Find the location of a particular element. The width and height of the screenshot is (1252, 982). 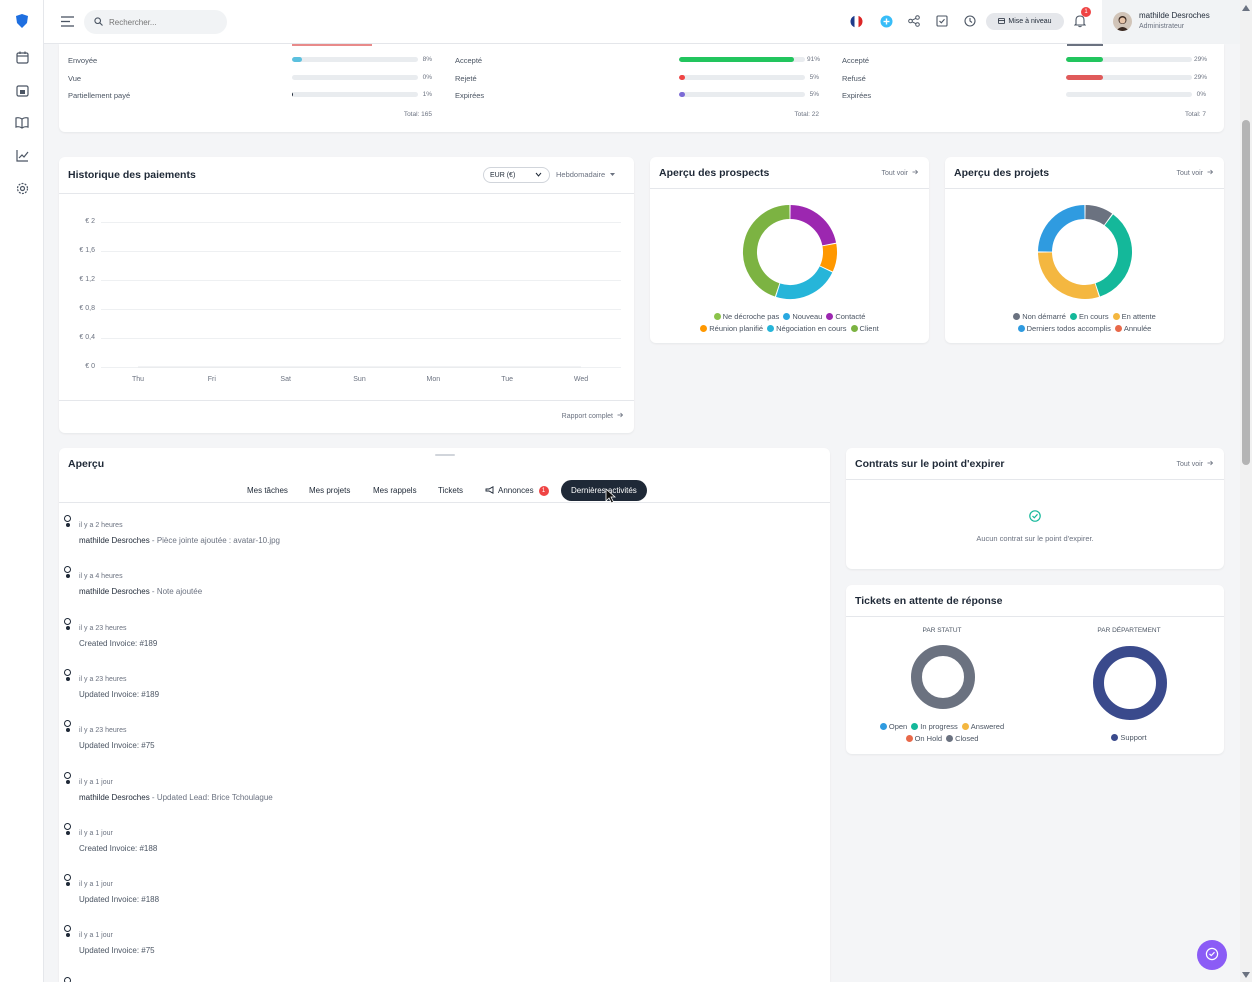

activity-time: il y a 23 heures is located at coordinates (103, 679).